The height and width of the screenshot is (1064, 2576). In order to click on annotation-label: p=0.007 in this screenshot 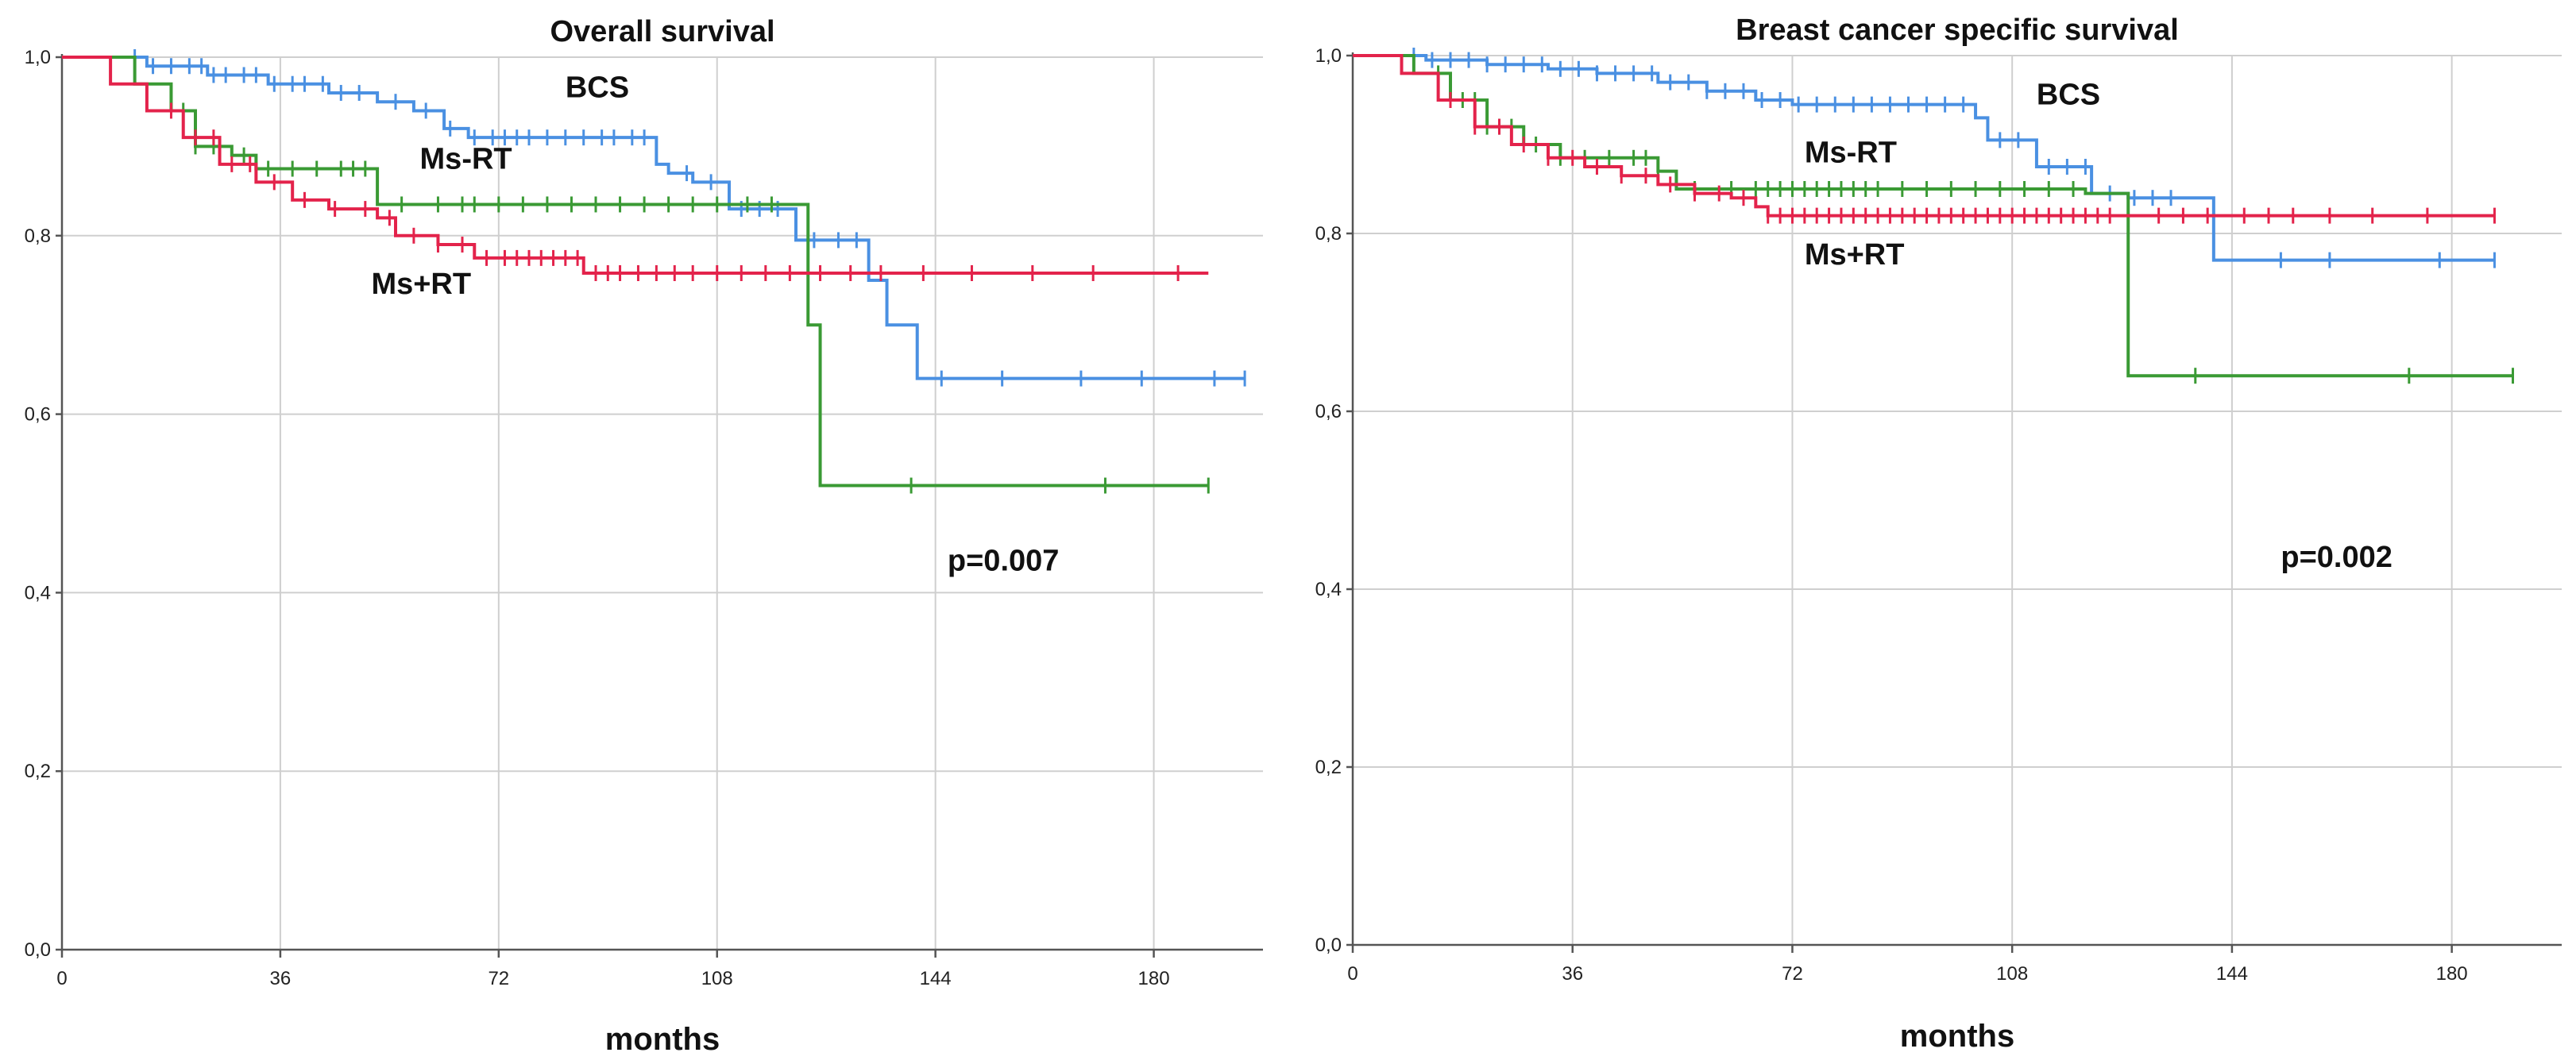, I will do `click(1004, 560)`.